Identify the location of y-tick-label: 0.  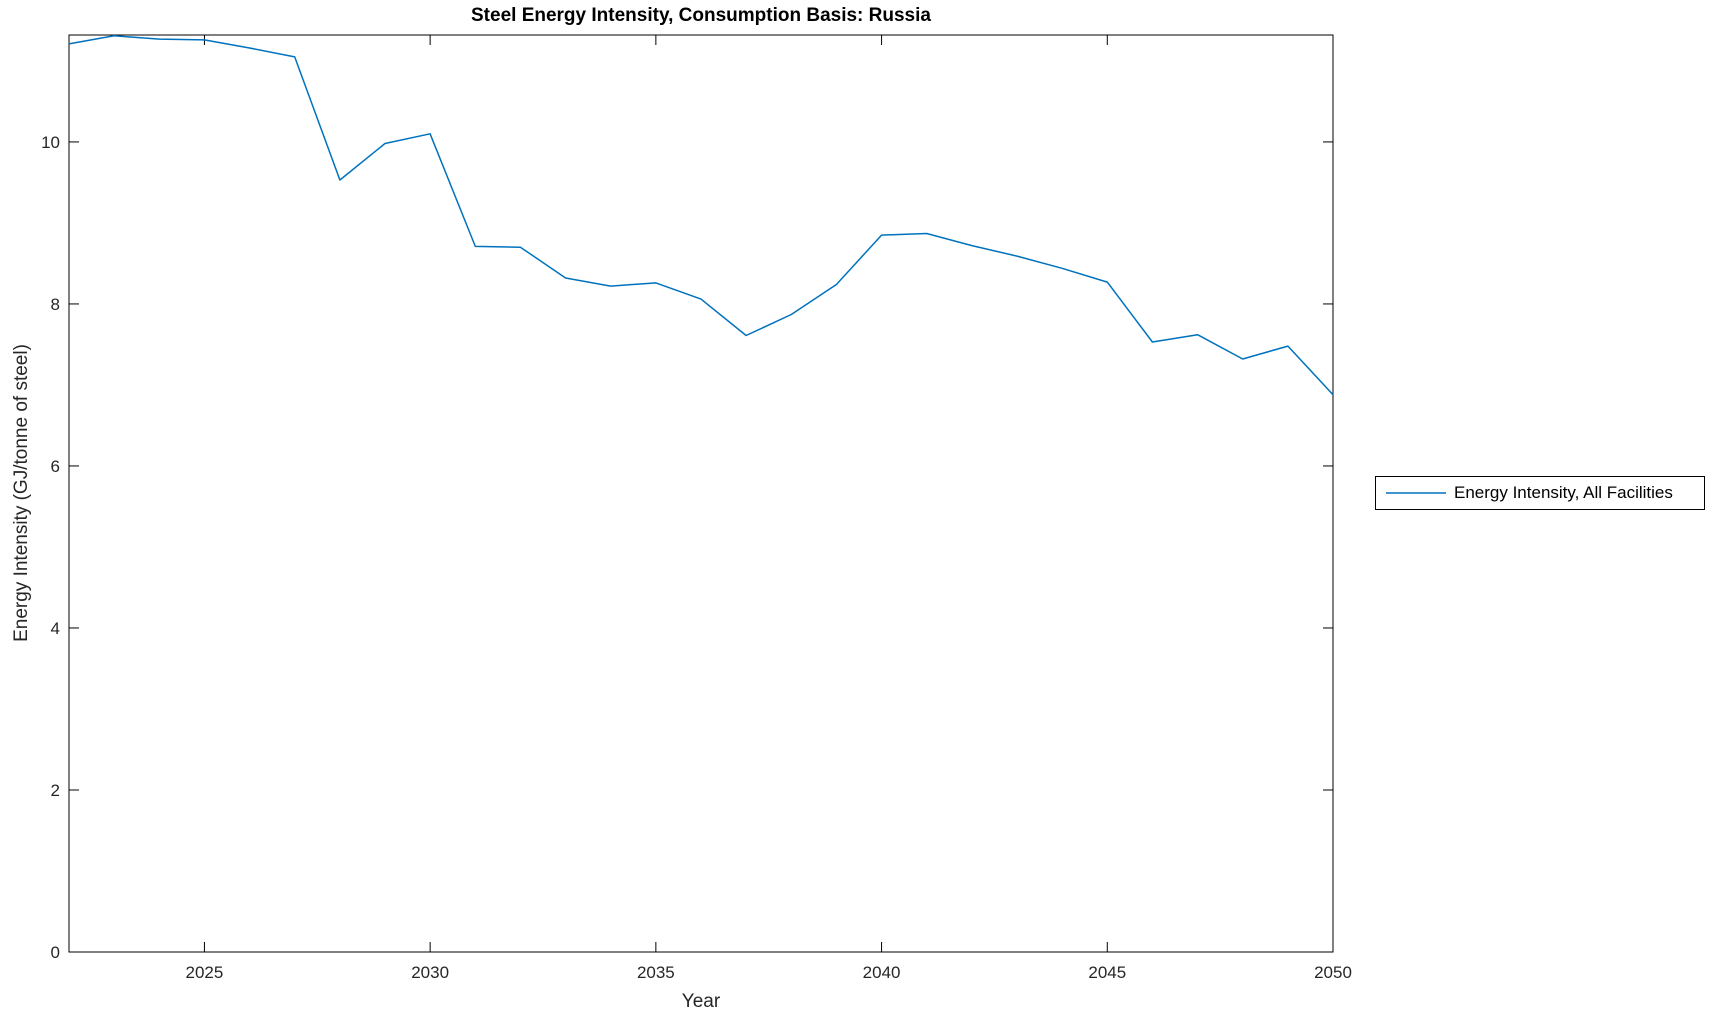
(55, 952).